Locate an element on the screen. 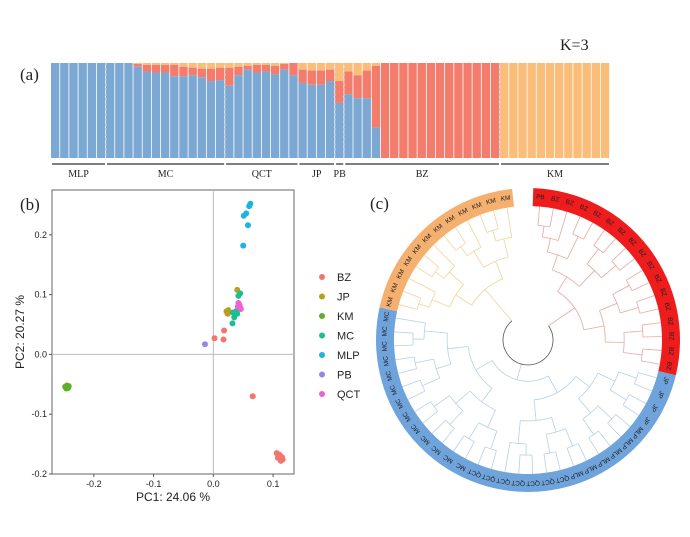 The width and height of the screenshot is (690, 537). point-mc is located at coordinates (238, 295).